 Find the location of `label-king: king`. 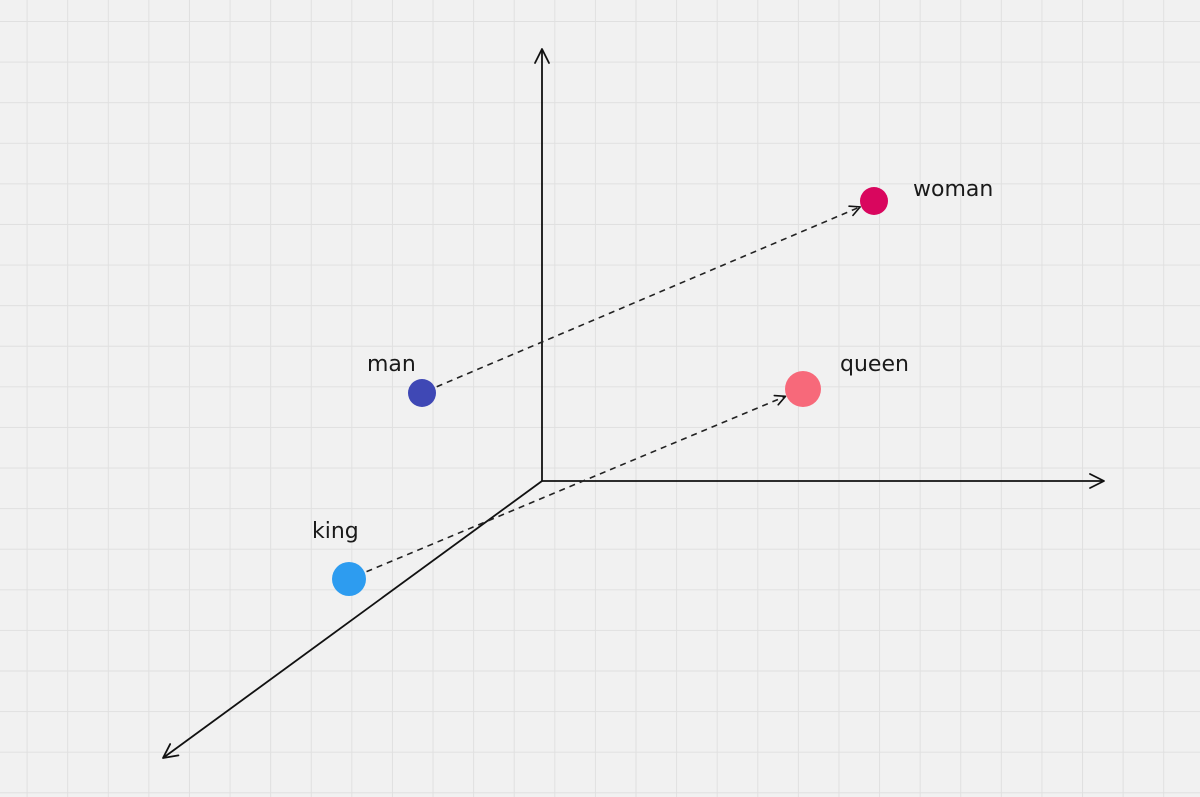

label-king: king is located at coordinates (335, 531).